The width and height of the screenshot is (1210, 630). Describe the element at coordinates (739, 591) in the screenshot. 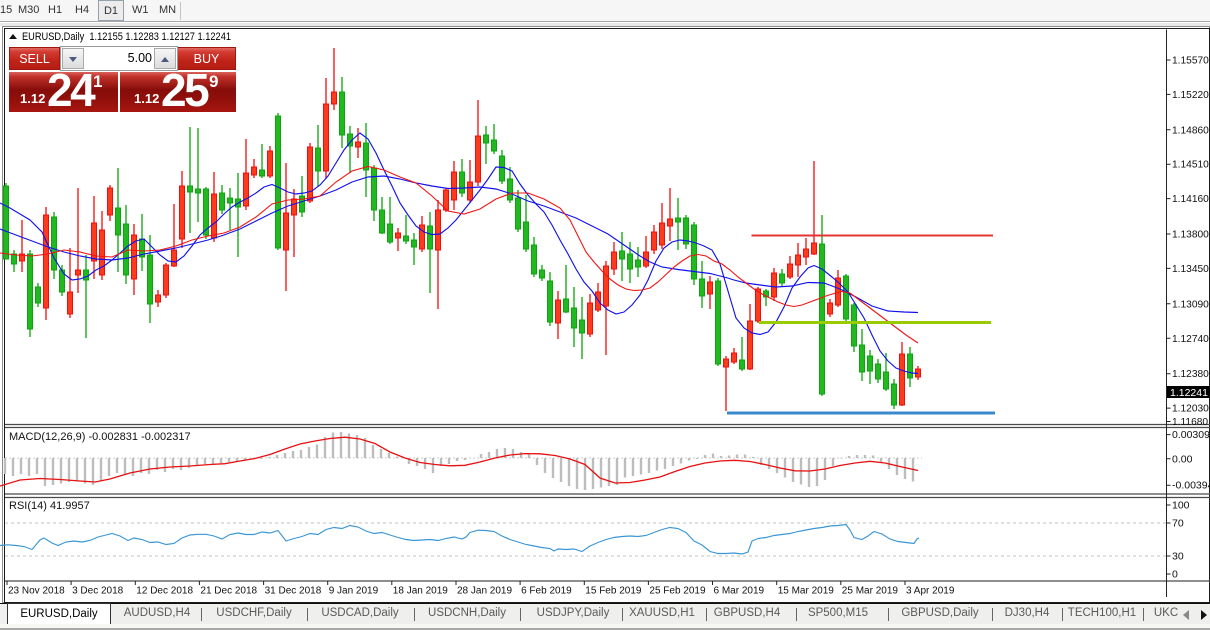

I see `svg-text: 6 Mar 2019` at that location.